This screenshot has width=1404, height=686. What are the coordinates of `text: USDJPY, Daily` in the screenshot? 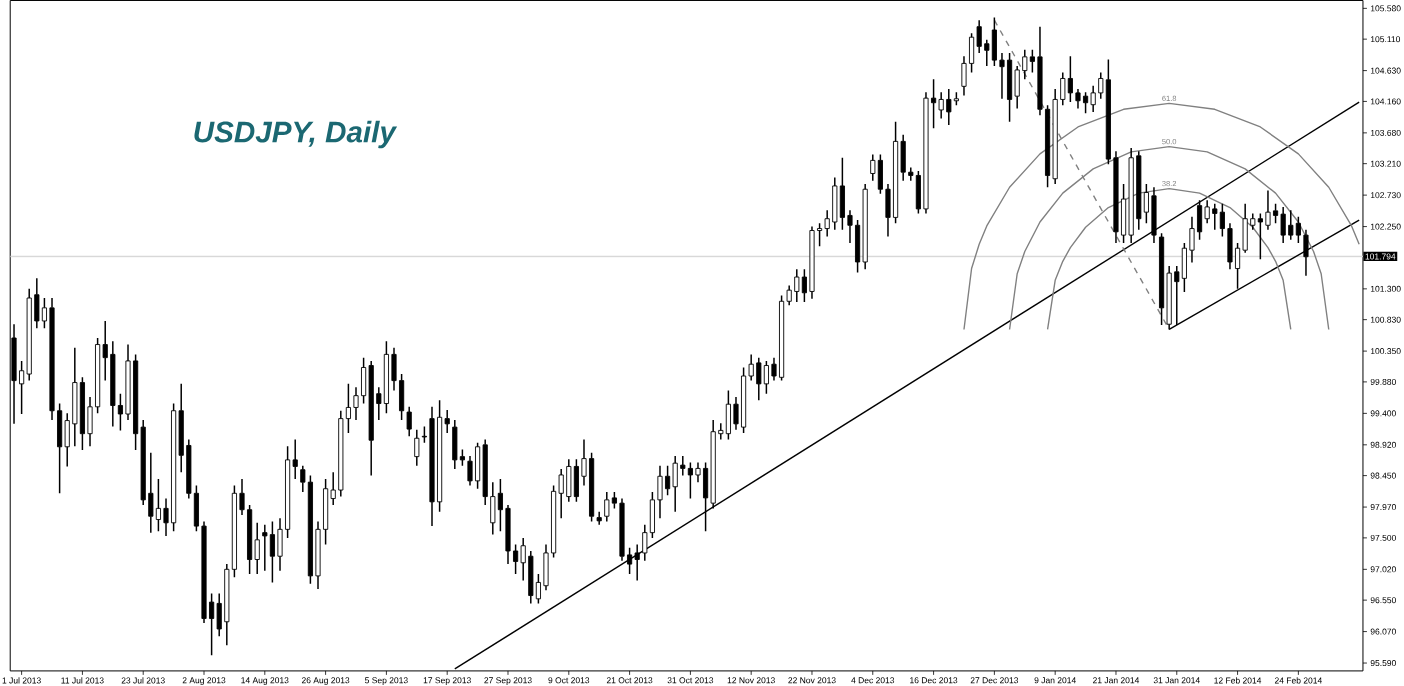 It's located at (296, 134).